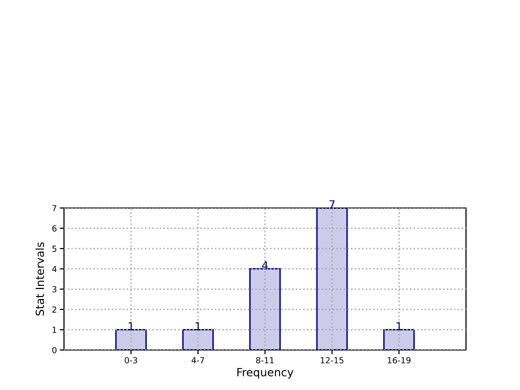 This screenshot has height=390, width=520. What do you see at coordinates (54, 329) in the screenshot?
I see `y-tick-label: 1` at bounding box center [54, 329].